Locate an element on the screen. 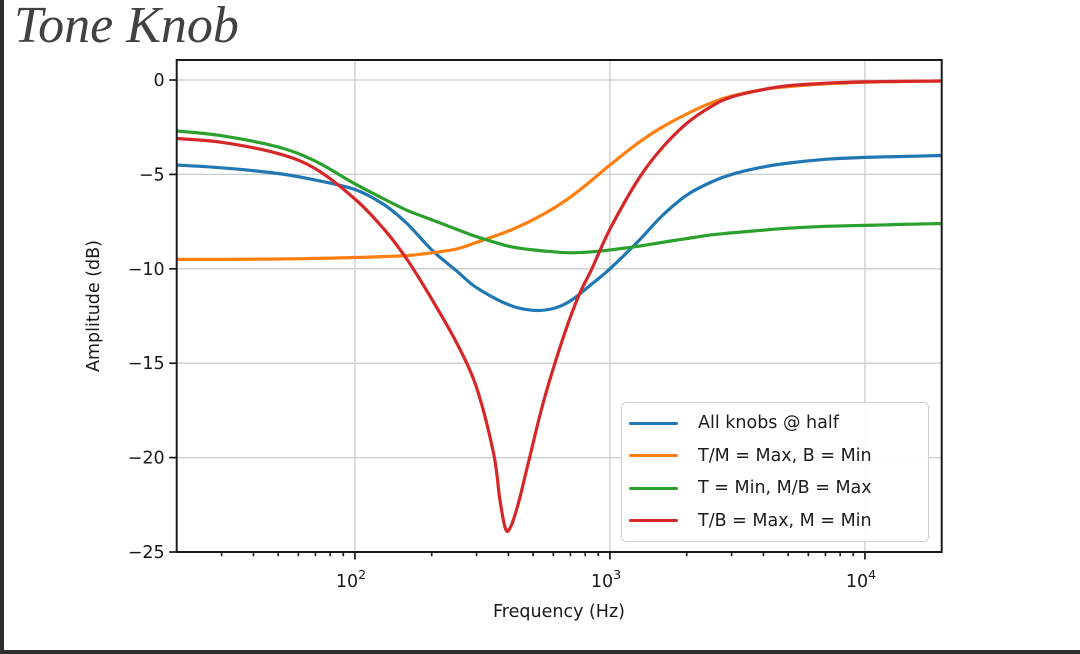 The height and width of the screenshot is (654, 1080). svg-text: −25 is located at coordinates (146, 553).